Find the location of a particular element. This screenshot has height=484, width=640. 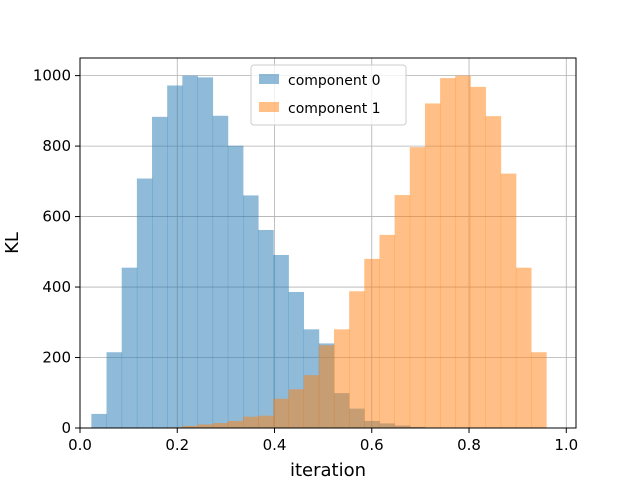

x-tick-label: 1.0 is located at coordinates (566, 445).